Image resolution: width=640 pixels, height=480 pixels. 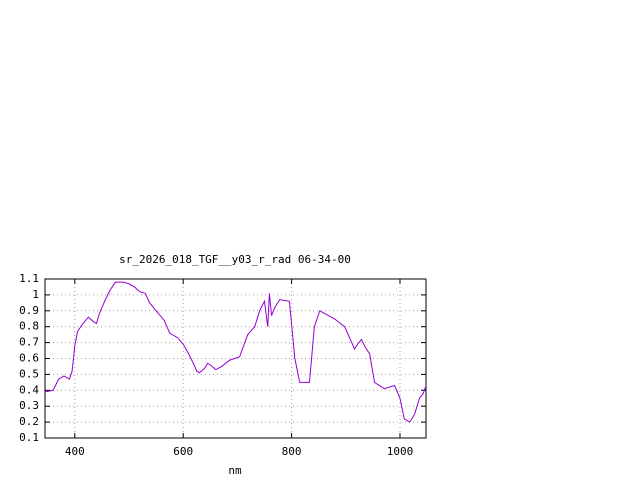 What do you see at coordinates (75, 451) in the screenshot?
I see `x-tick-label: 400` at bounding box center [75, 451].